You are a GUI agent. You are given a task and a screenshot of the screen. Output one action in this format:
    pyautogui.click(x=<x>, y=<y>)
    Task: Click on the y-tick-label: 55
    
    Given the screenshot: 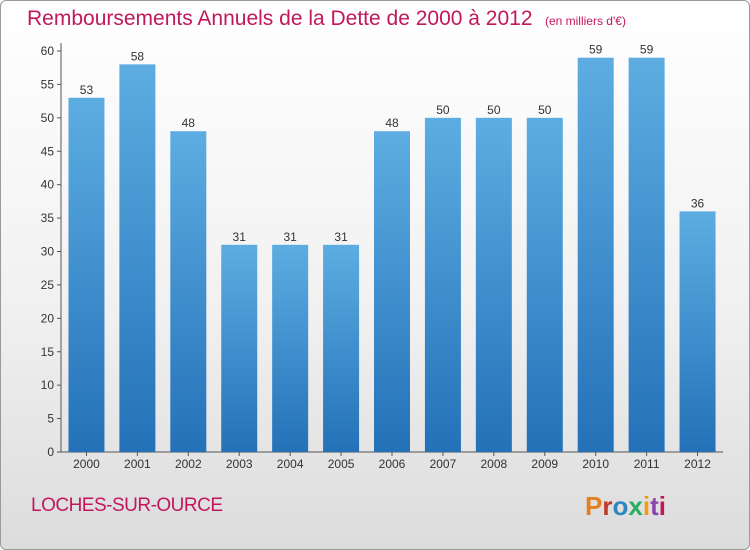 What is the action you would take?
    pyautogui.click(x=48, y=84)
    